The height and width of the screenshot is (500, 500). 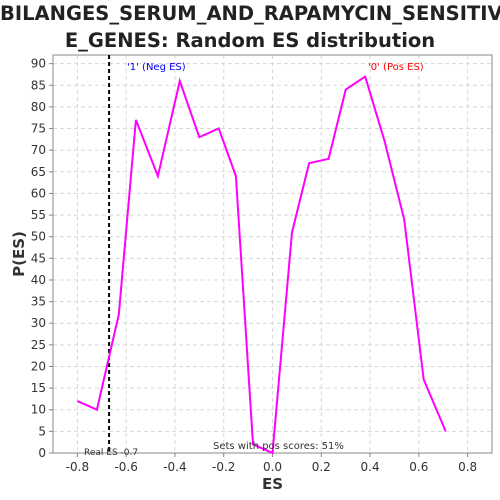 I want to click on y-tick-label: 25, so click(x=38, y=345).